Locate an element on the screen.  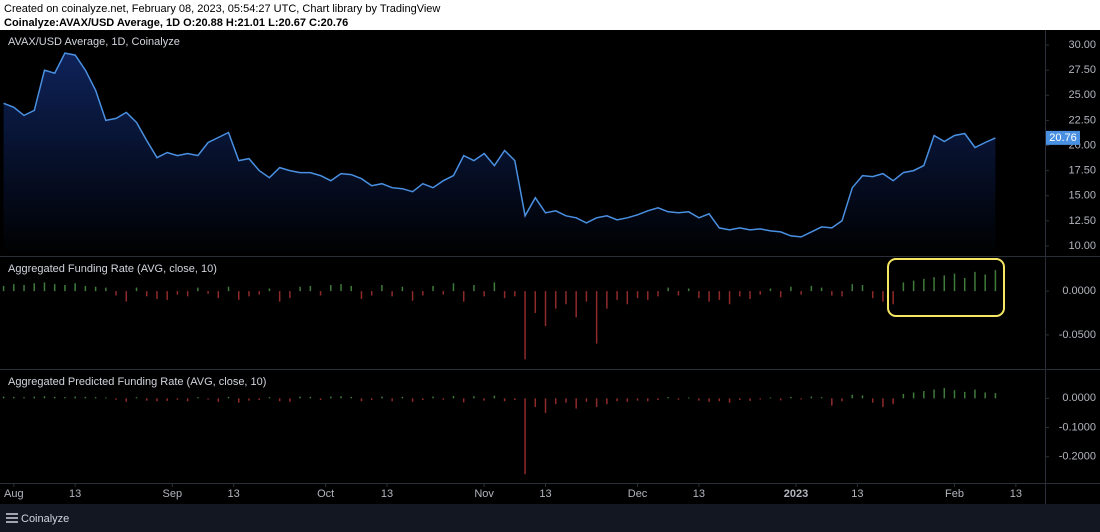
y-tick-label: 27.50 is located at coordinates (1082, 70).